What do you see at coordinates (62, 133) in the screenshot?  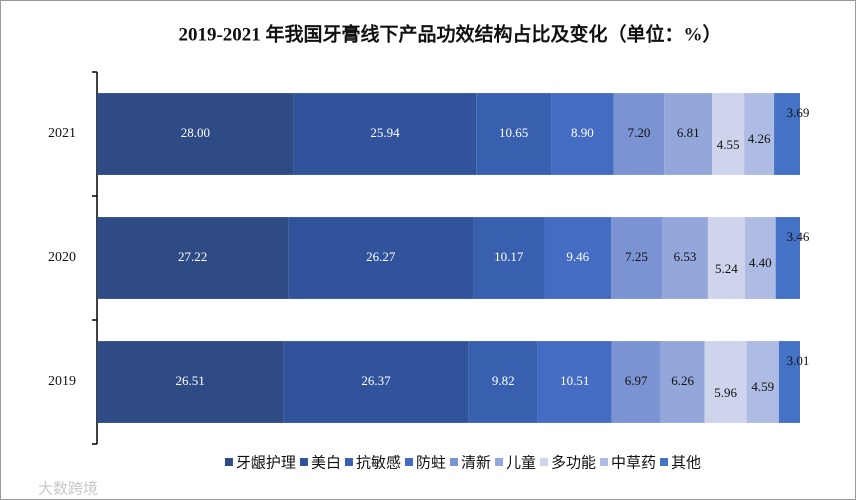 I see `y-tick-label: 2021` at bounding box center [62, 133].